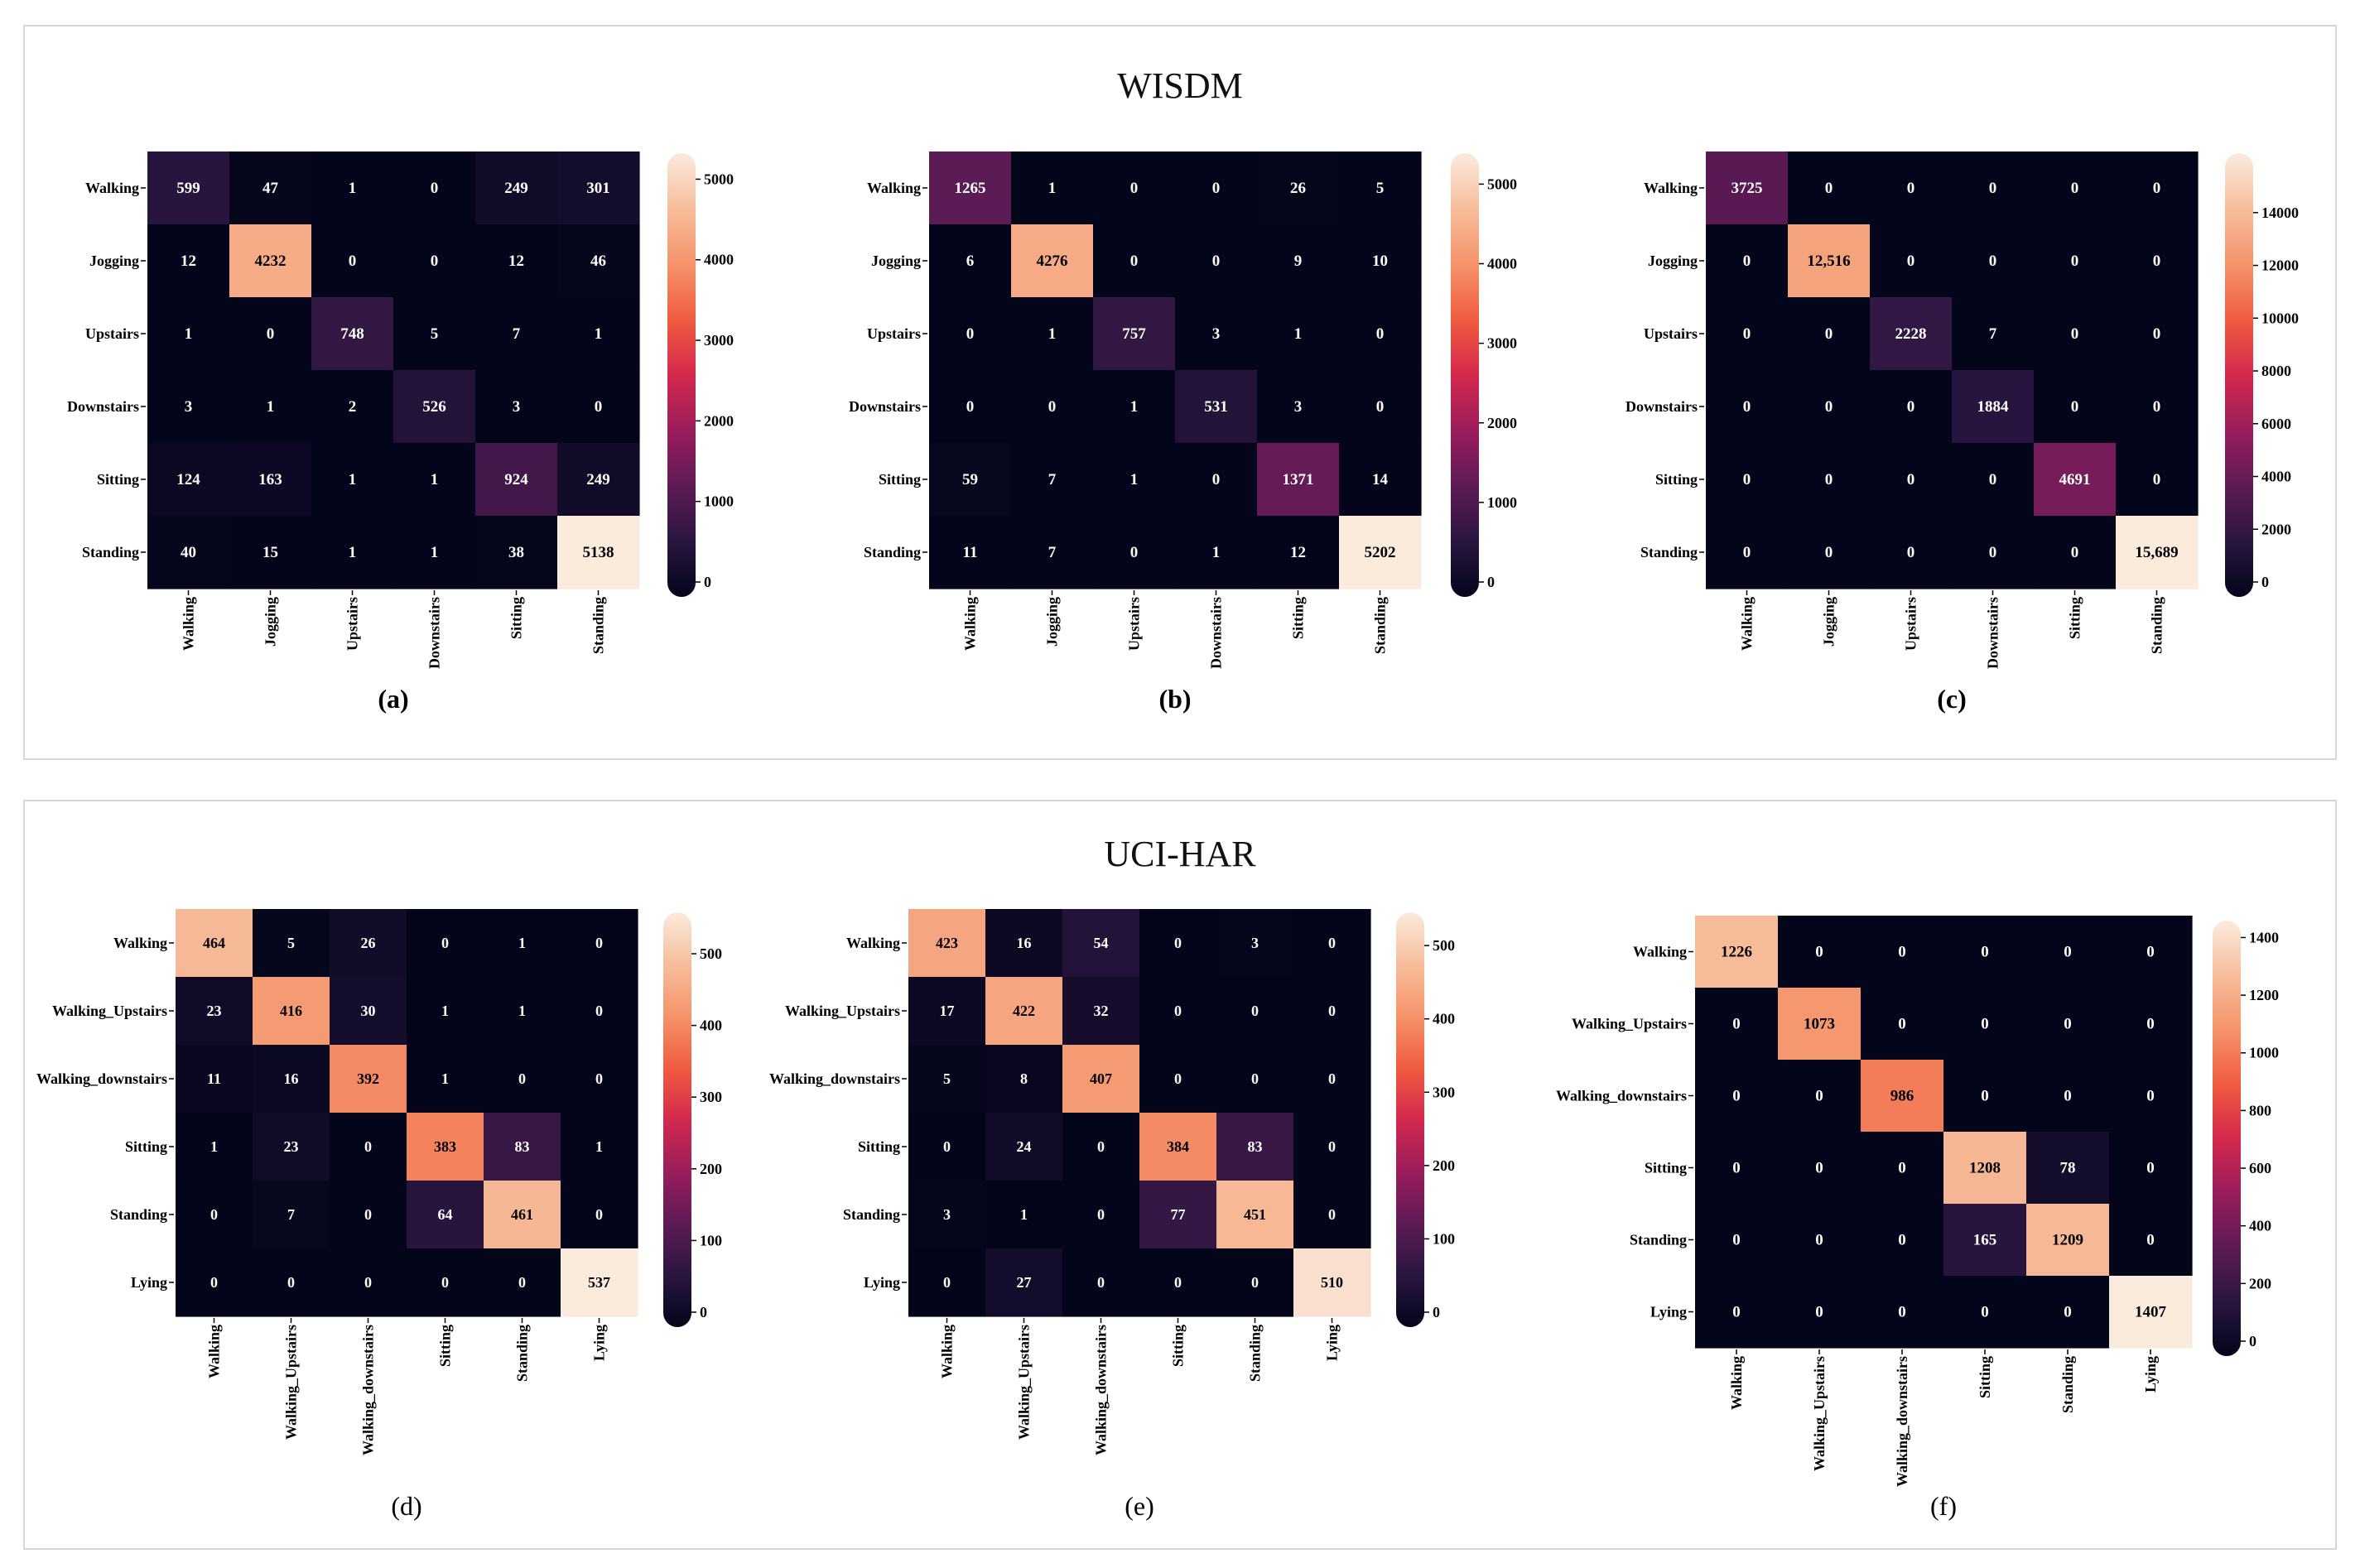  What do you see at coordinates (1101, 1390) in the screenshot?
I see `x-tick-label: Walking_downstairs` at bounding box center [1101, 1390].